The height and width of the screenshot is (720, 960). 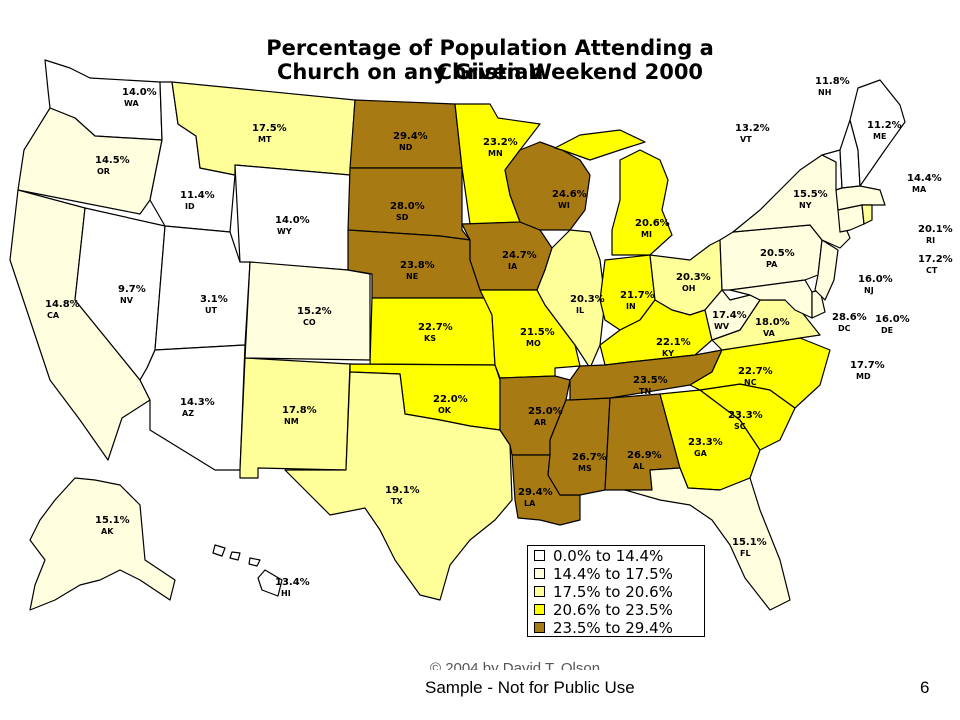 I want to click on legend-item-5: 23.5% to 29.4%, so click(x=619, y=627).